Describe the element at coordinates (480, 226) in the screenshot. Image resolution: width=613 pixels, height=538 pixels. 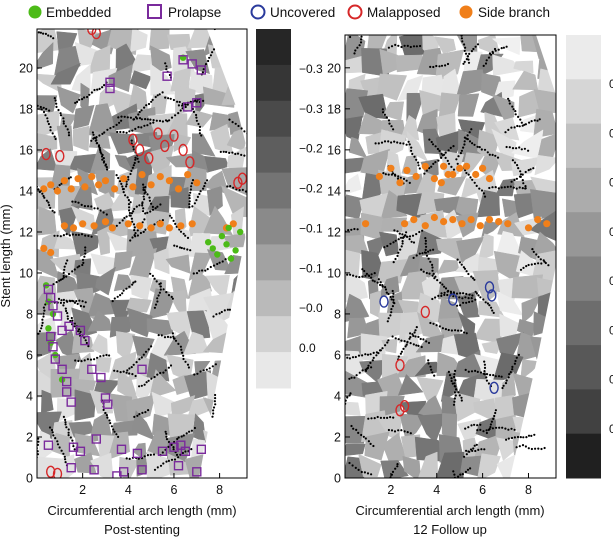
I see `side-branch-marker` at that location.